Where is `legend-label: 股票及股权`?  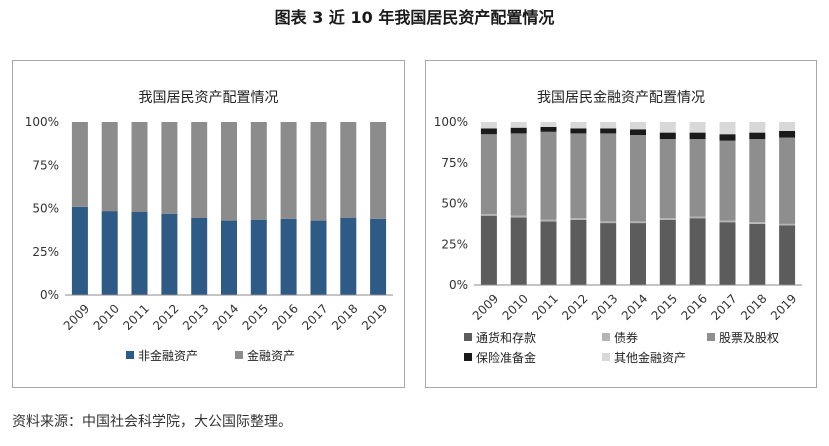 legend-label: 股票及股权 is located at coordinates (749, 338).